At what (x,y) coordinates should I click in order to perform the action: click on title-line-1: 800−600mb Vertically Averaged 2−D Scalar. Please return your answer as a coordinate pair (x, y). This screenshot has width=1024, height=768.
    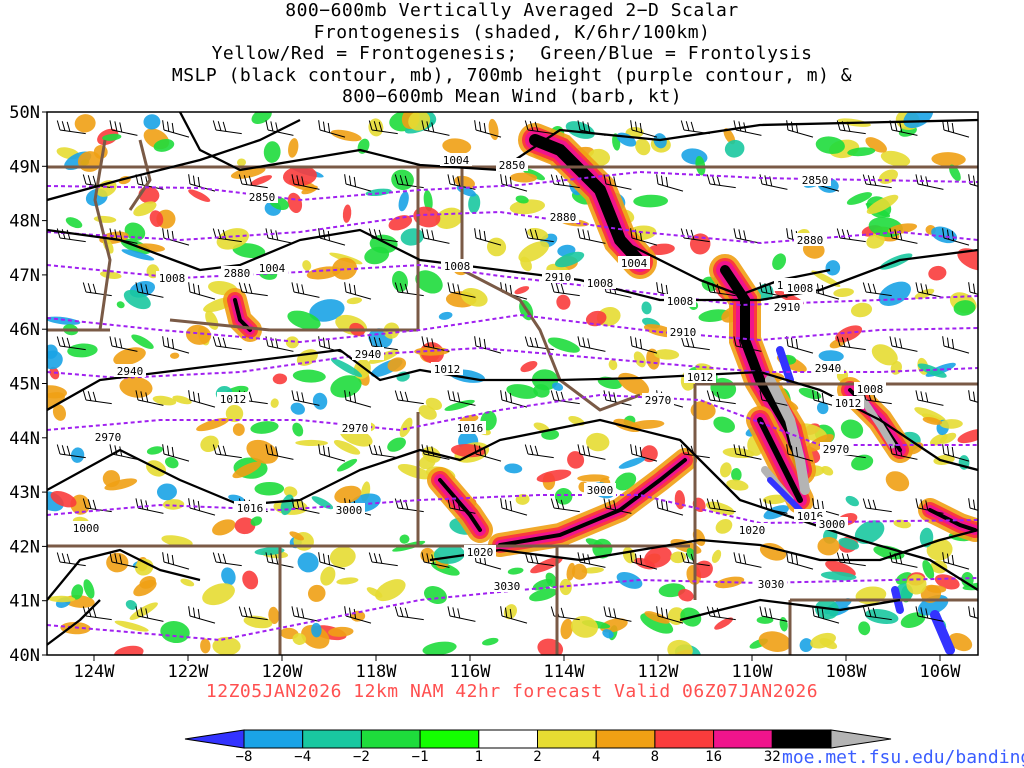
    Looking at the image, I should click on (512, 10).